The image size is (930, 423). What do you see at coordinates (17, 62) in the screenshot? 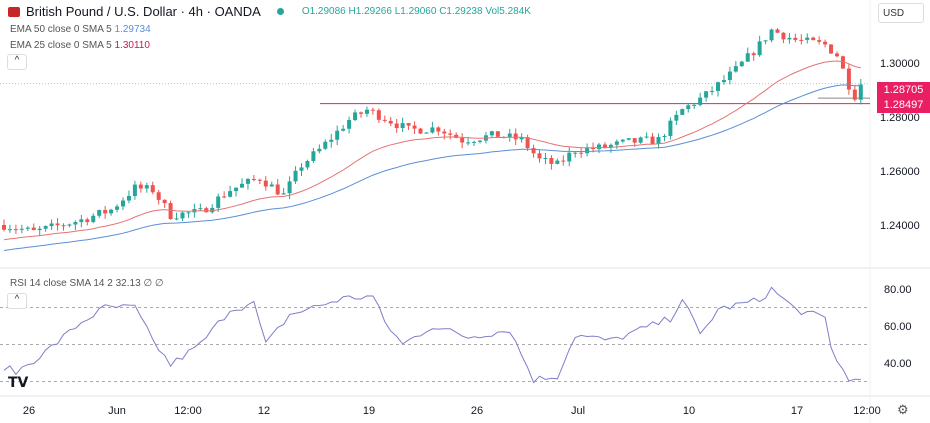
I see `collapse-legend-button: ^` at bounding box center [17, 62].